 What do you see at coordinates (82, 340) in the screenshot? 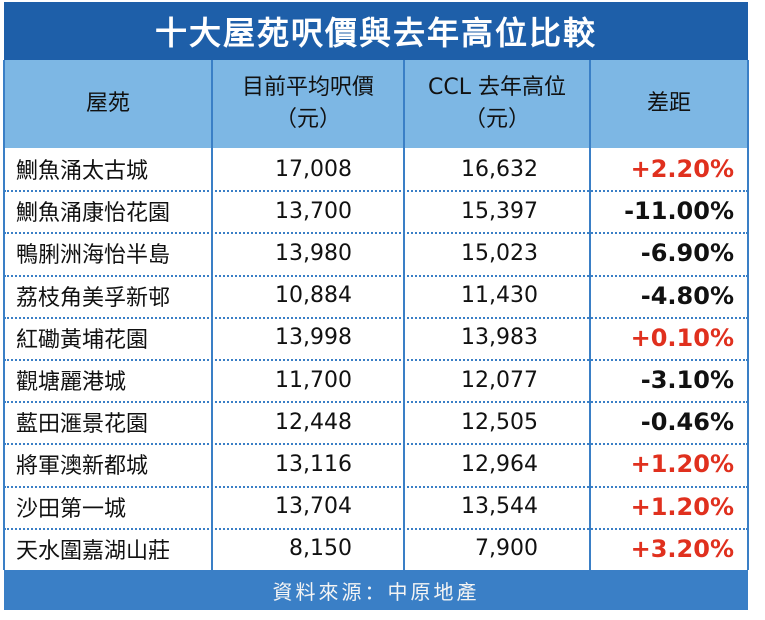
I see `estate-name: 紅磡黃埔花園` at bounding box center [82, 340].